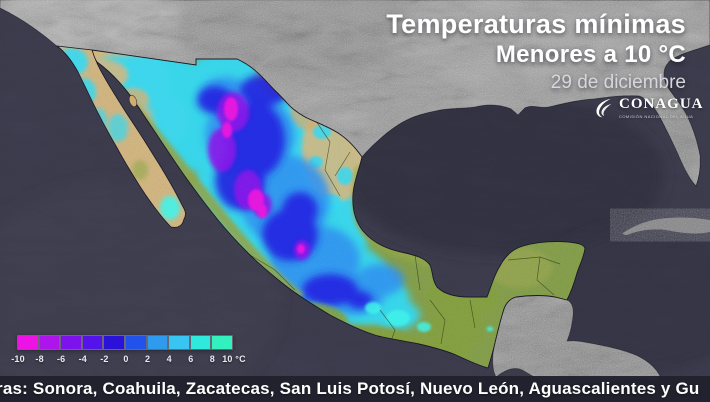 This screenshot has height=402, width=710. What do you see at coordinates (212, 359) in the screenshot?
I see `legend-label: 8` at bounding box center [212, 359].